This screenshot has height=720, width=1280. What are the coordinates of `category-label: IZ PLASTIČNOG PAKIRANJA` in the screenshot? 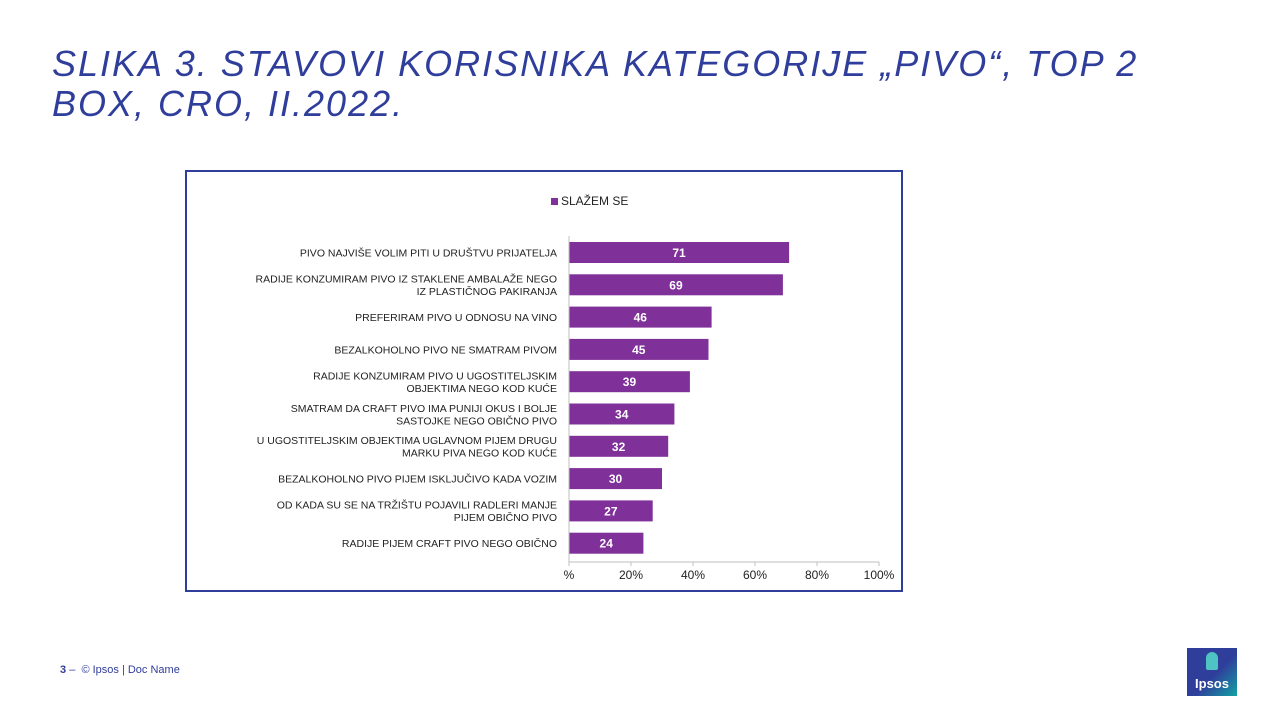 It's located at (487, 291).